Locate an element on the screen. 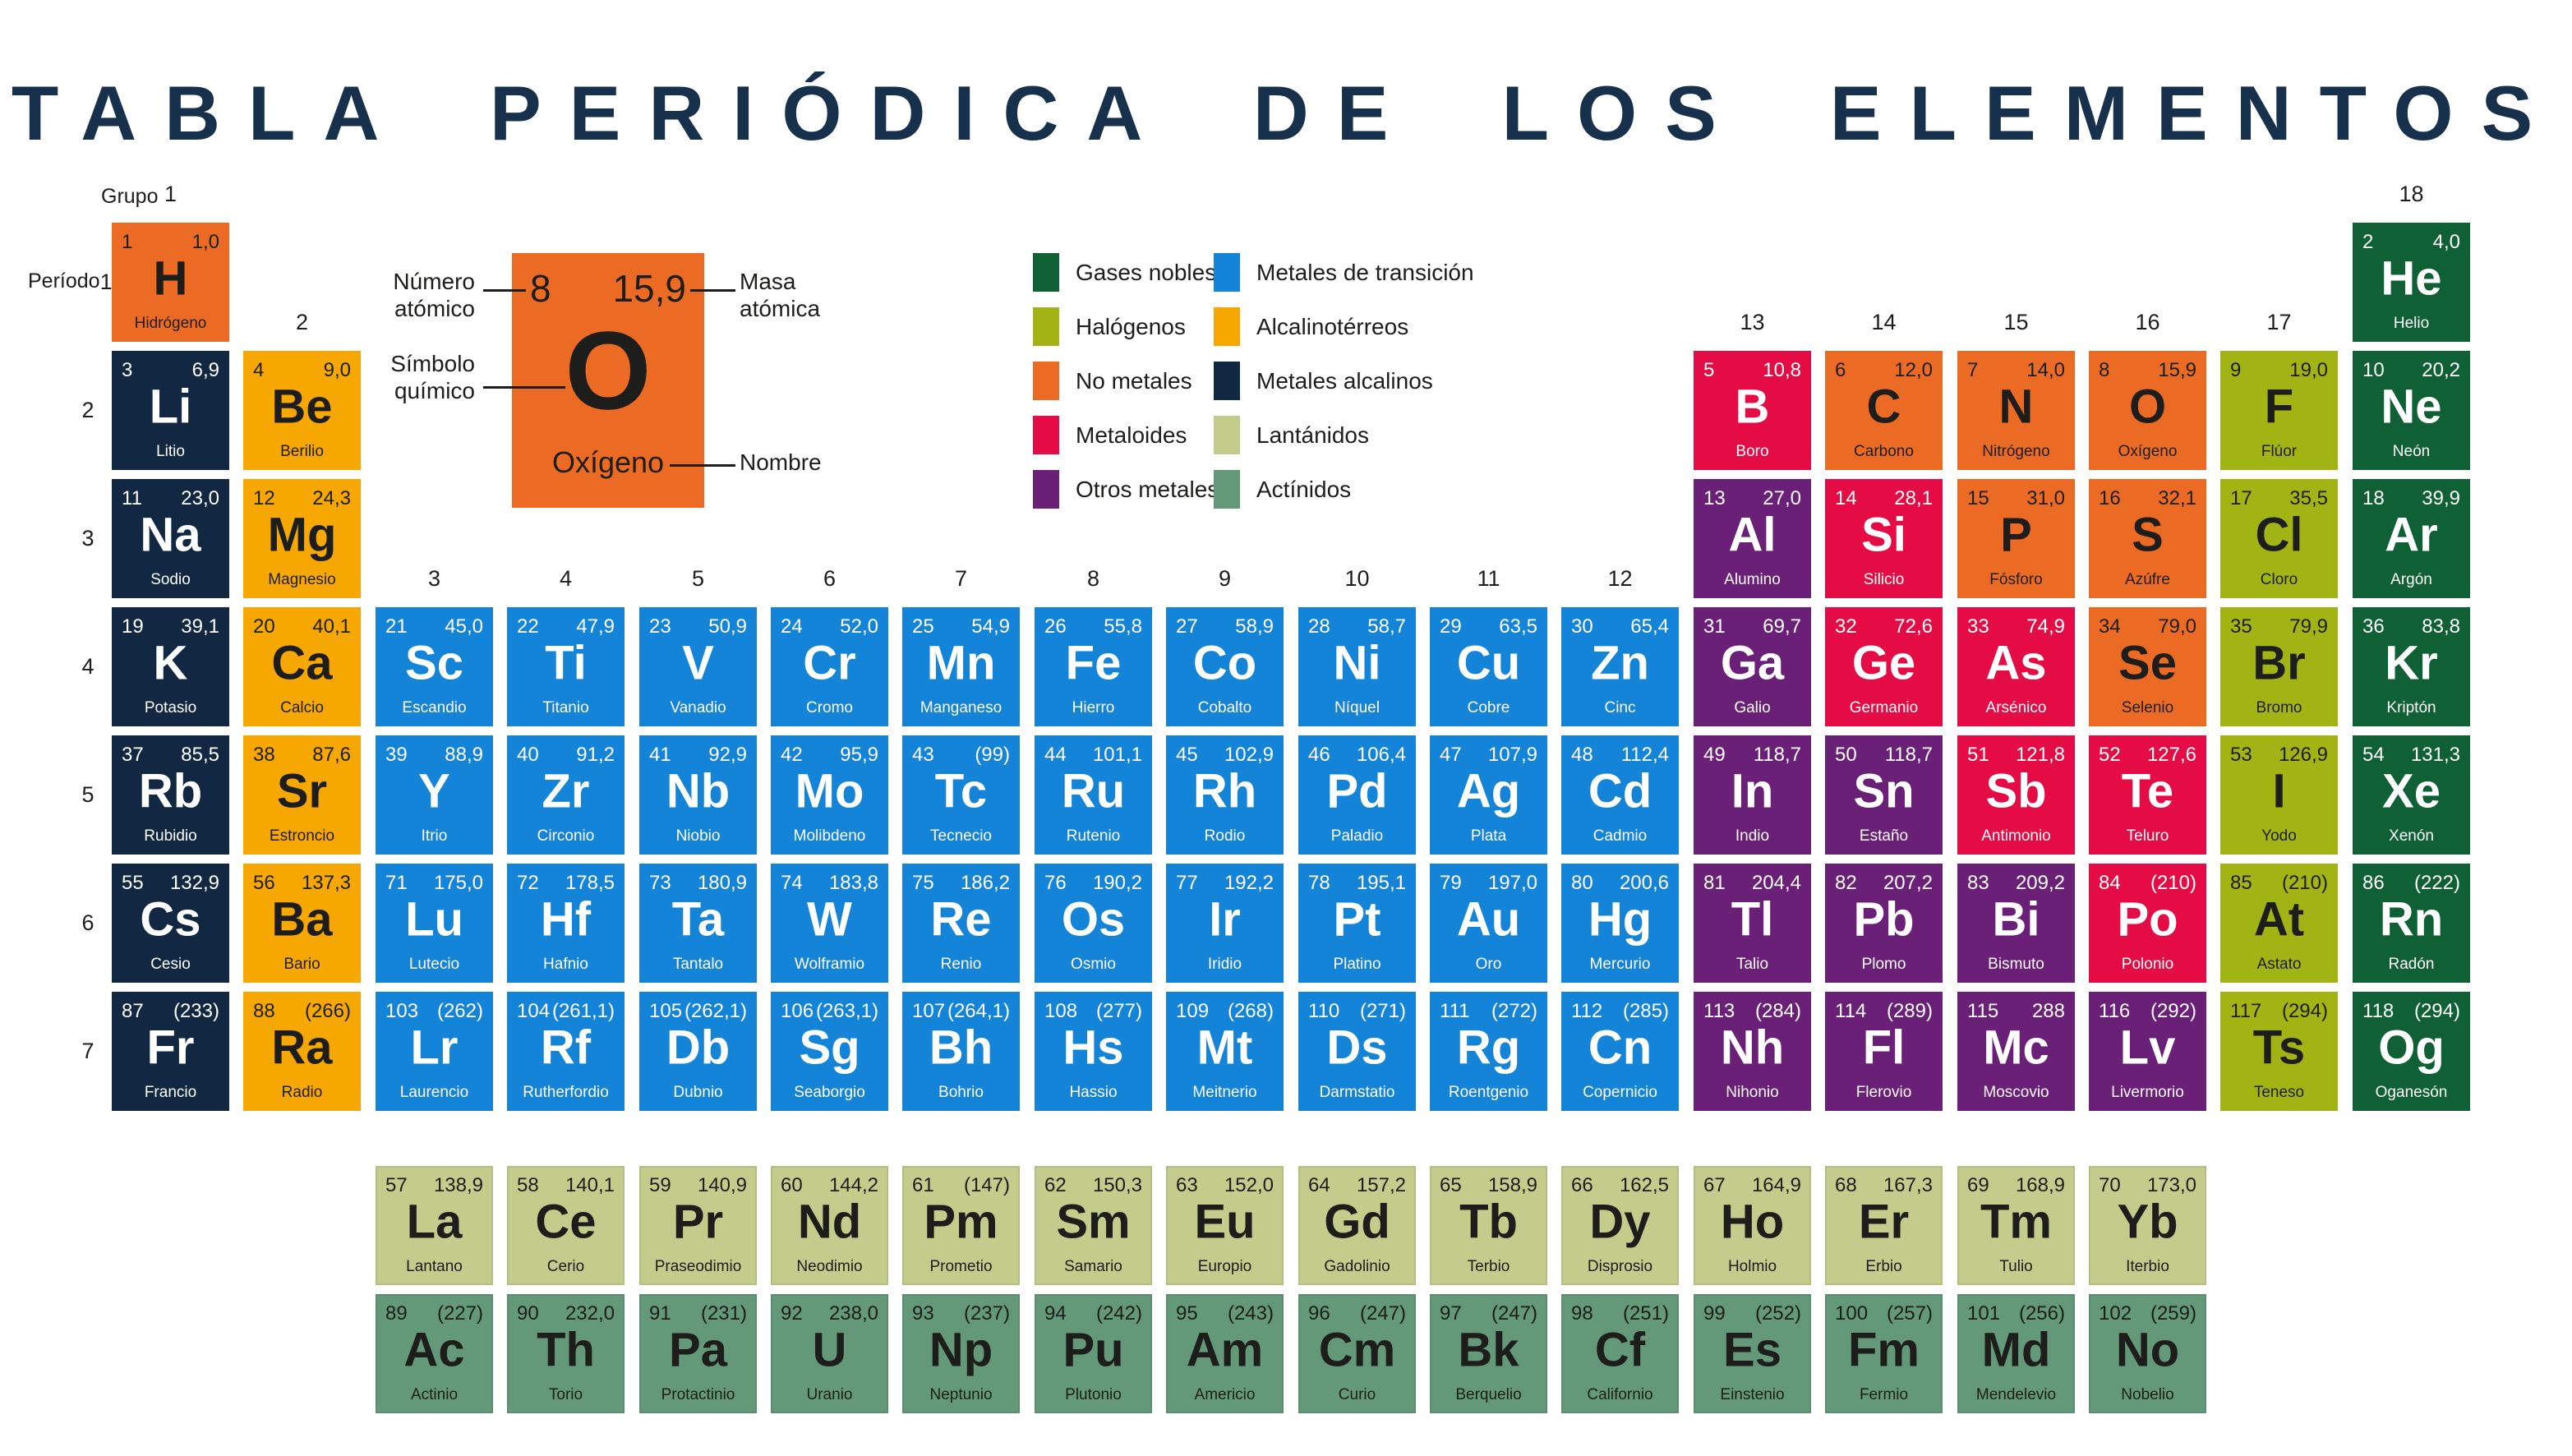 The height and width of the screenshot is (1456, 2572). atomic-mass: 10,8 is located at coordinates (1782, 370).